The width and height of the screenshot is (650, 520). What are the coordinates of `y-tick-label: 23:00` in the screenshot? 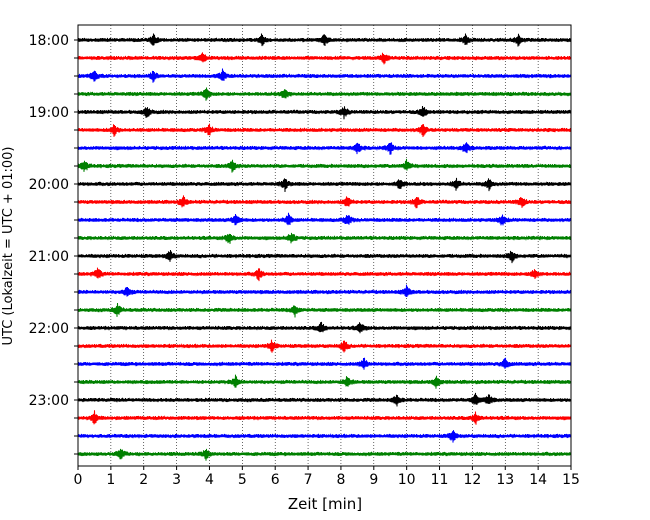 It's located at (49, 401).